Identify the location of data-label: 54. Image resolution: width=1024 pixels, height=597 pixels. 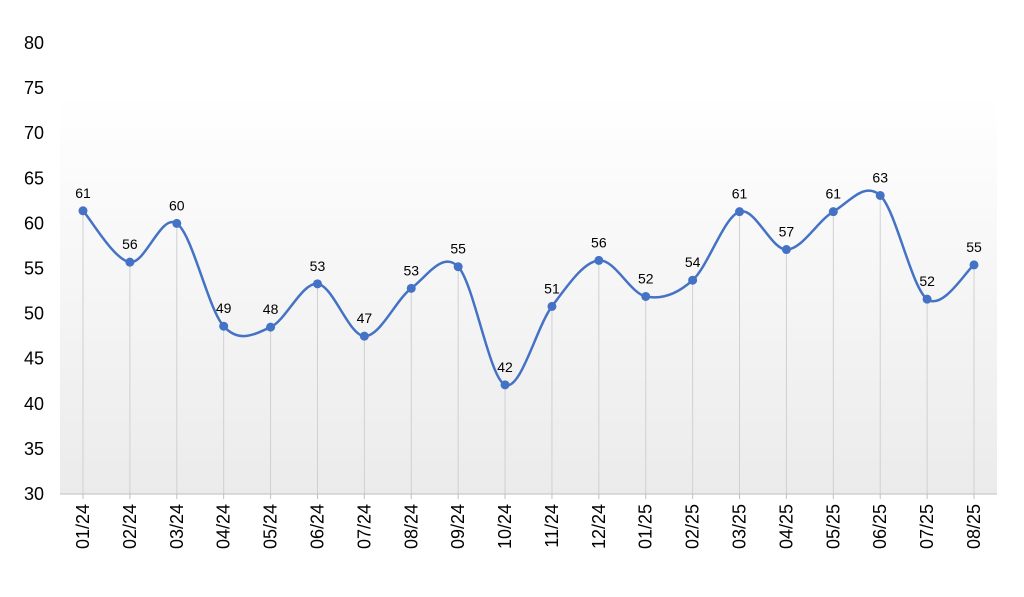
(693, 262).